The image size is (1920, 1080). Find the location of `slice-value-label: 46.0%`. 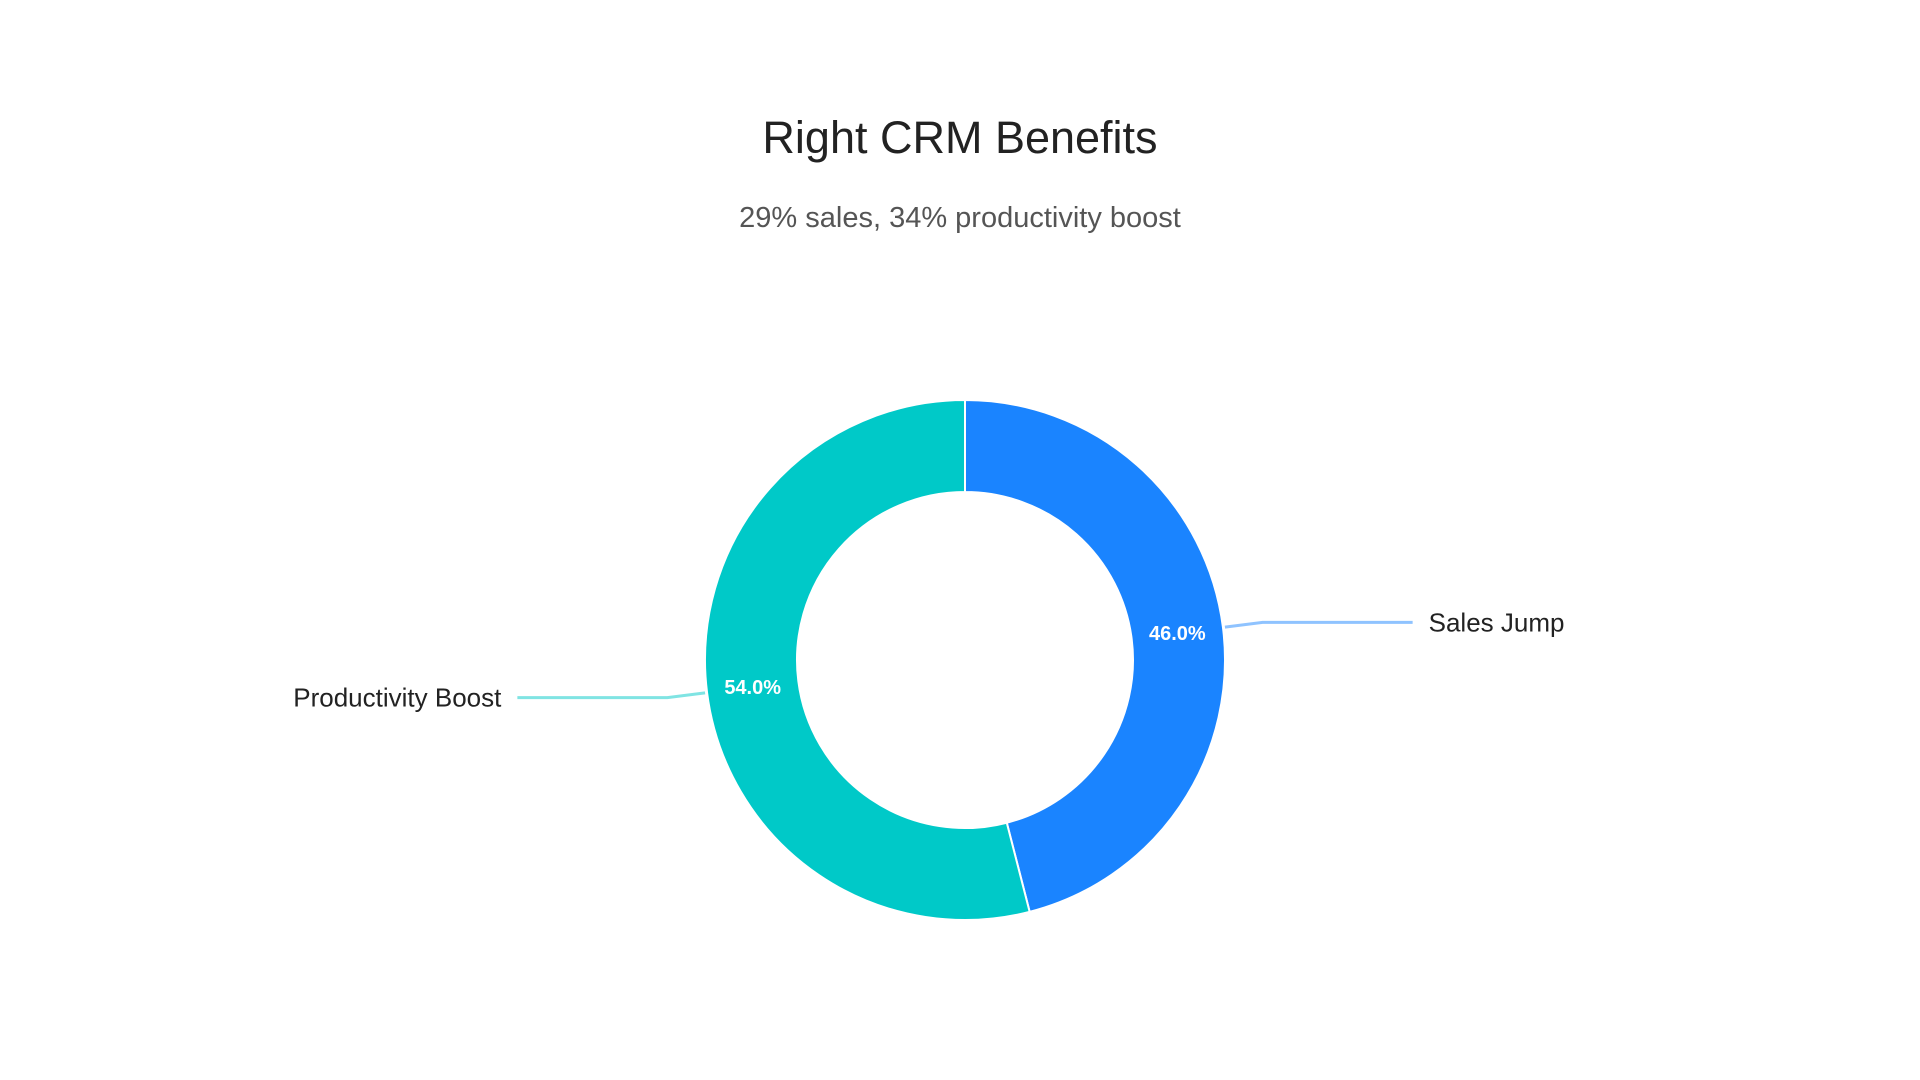

slice-value-label: 46.0% is located at coordinates (1177, 634).